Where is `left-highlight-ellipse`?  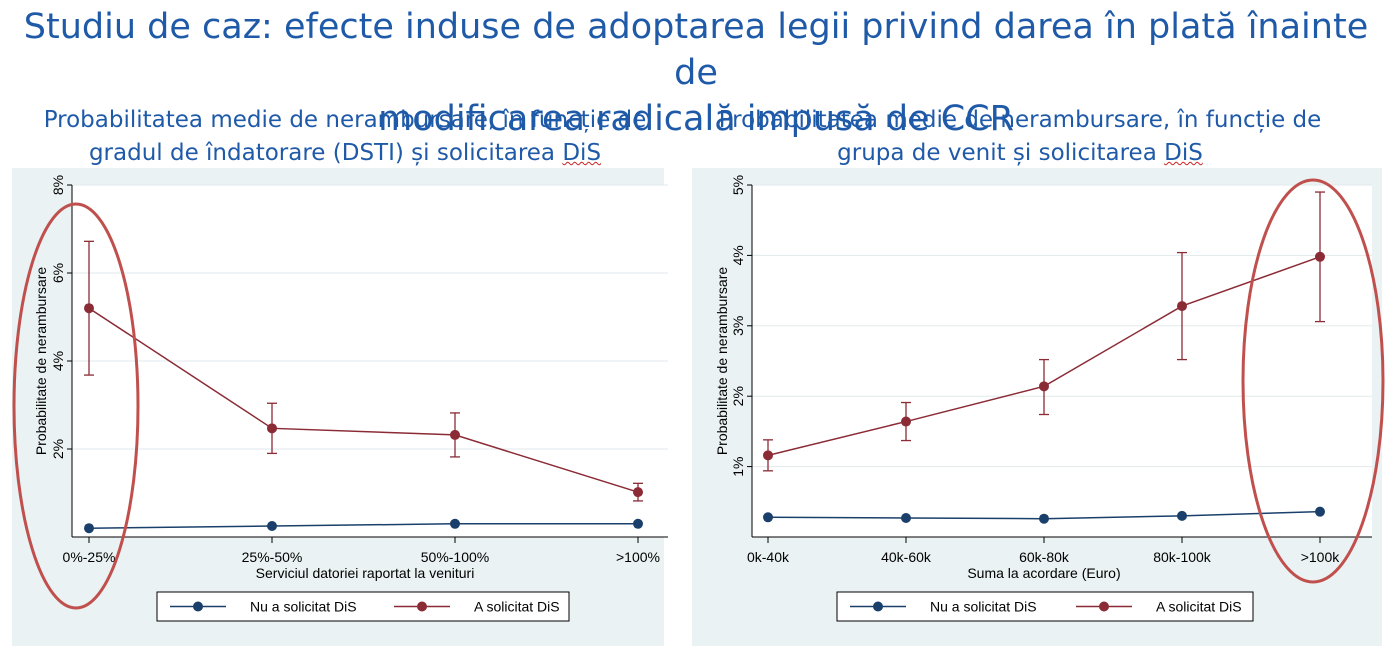 left-highlight-ellipse is located at coordinates (76, 406).